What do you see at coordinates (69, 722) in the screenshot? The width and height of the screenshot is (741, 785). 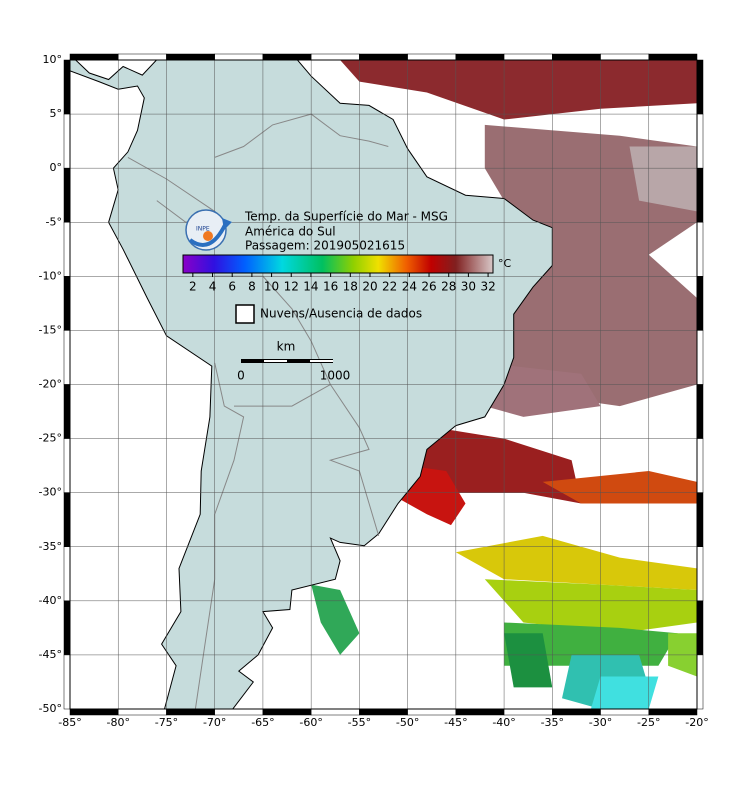 I see `x-tick-label: -85°` at bounding box center [69, 722].